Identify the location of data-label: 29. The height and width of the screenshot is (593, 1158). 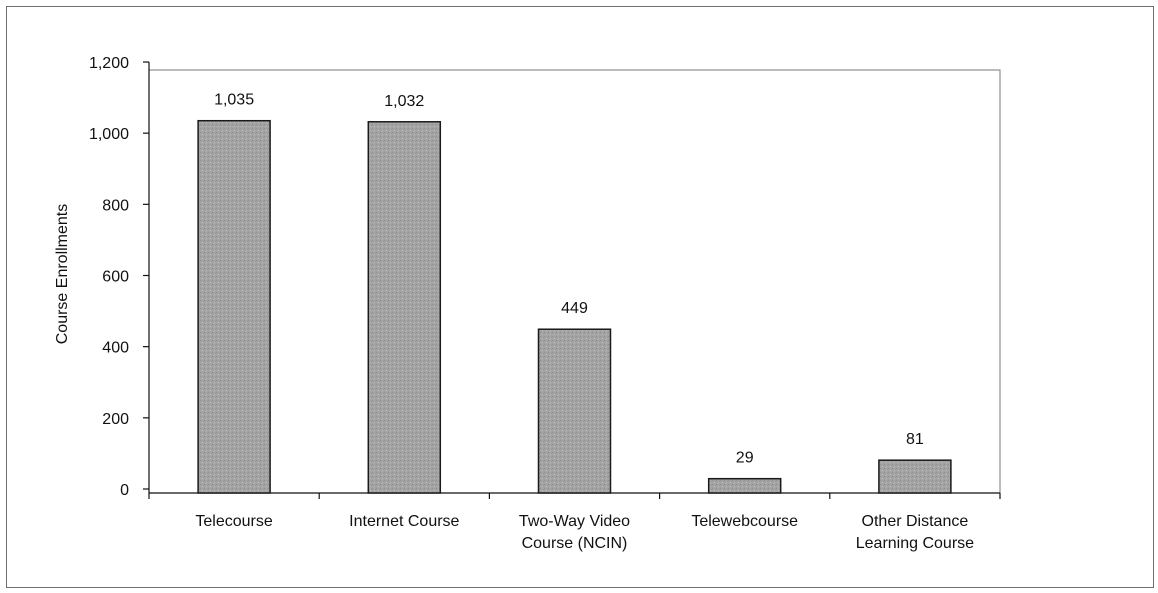
(745, 458).